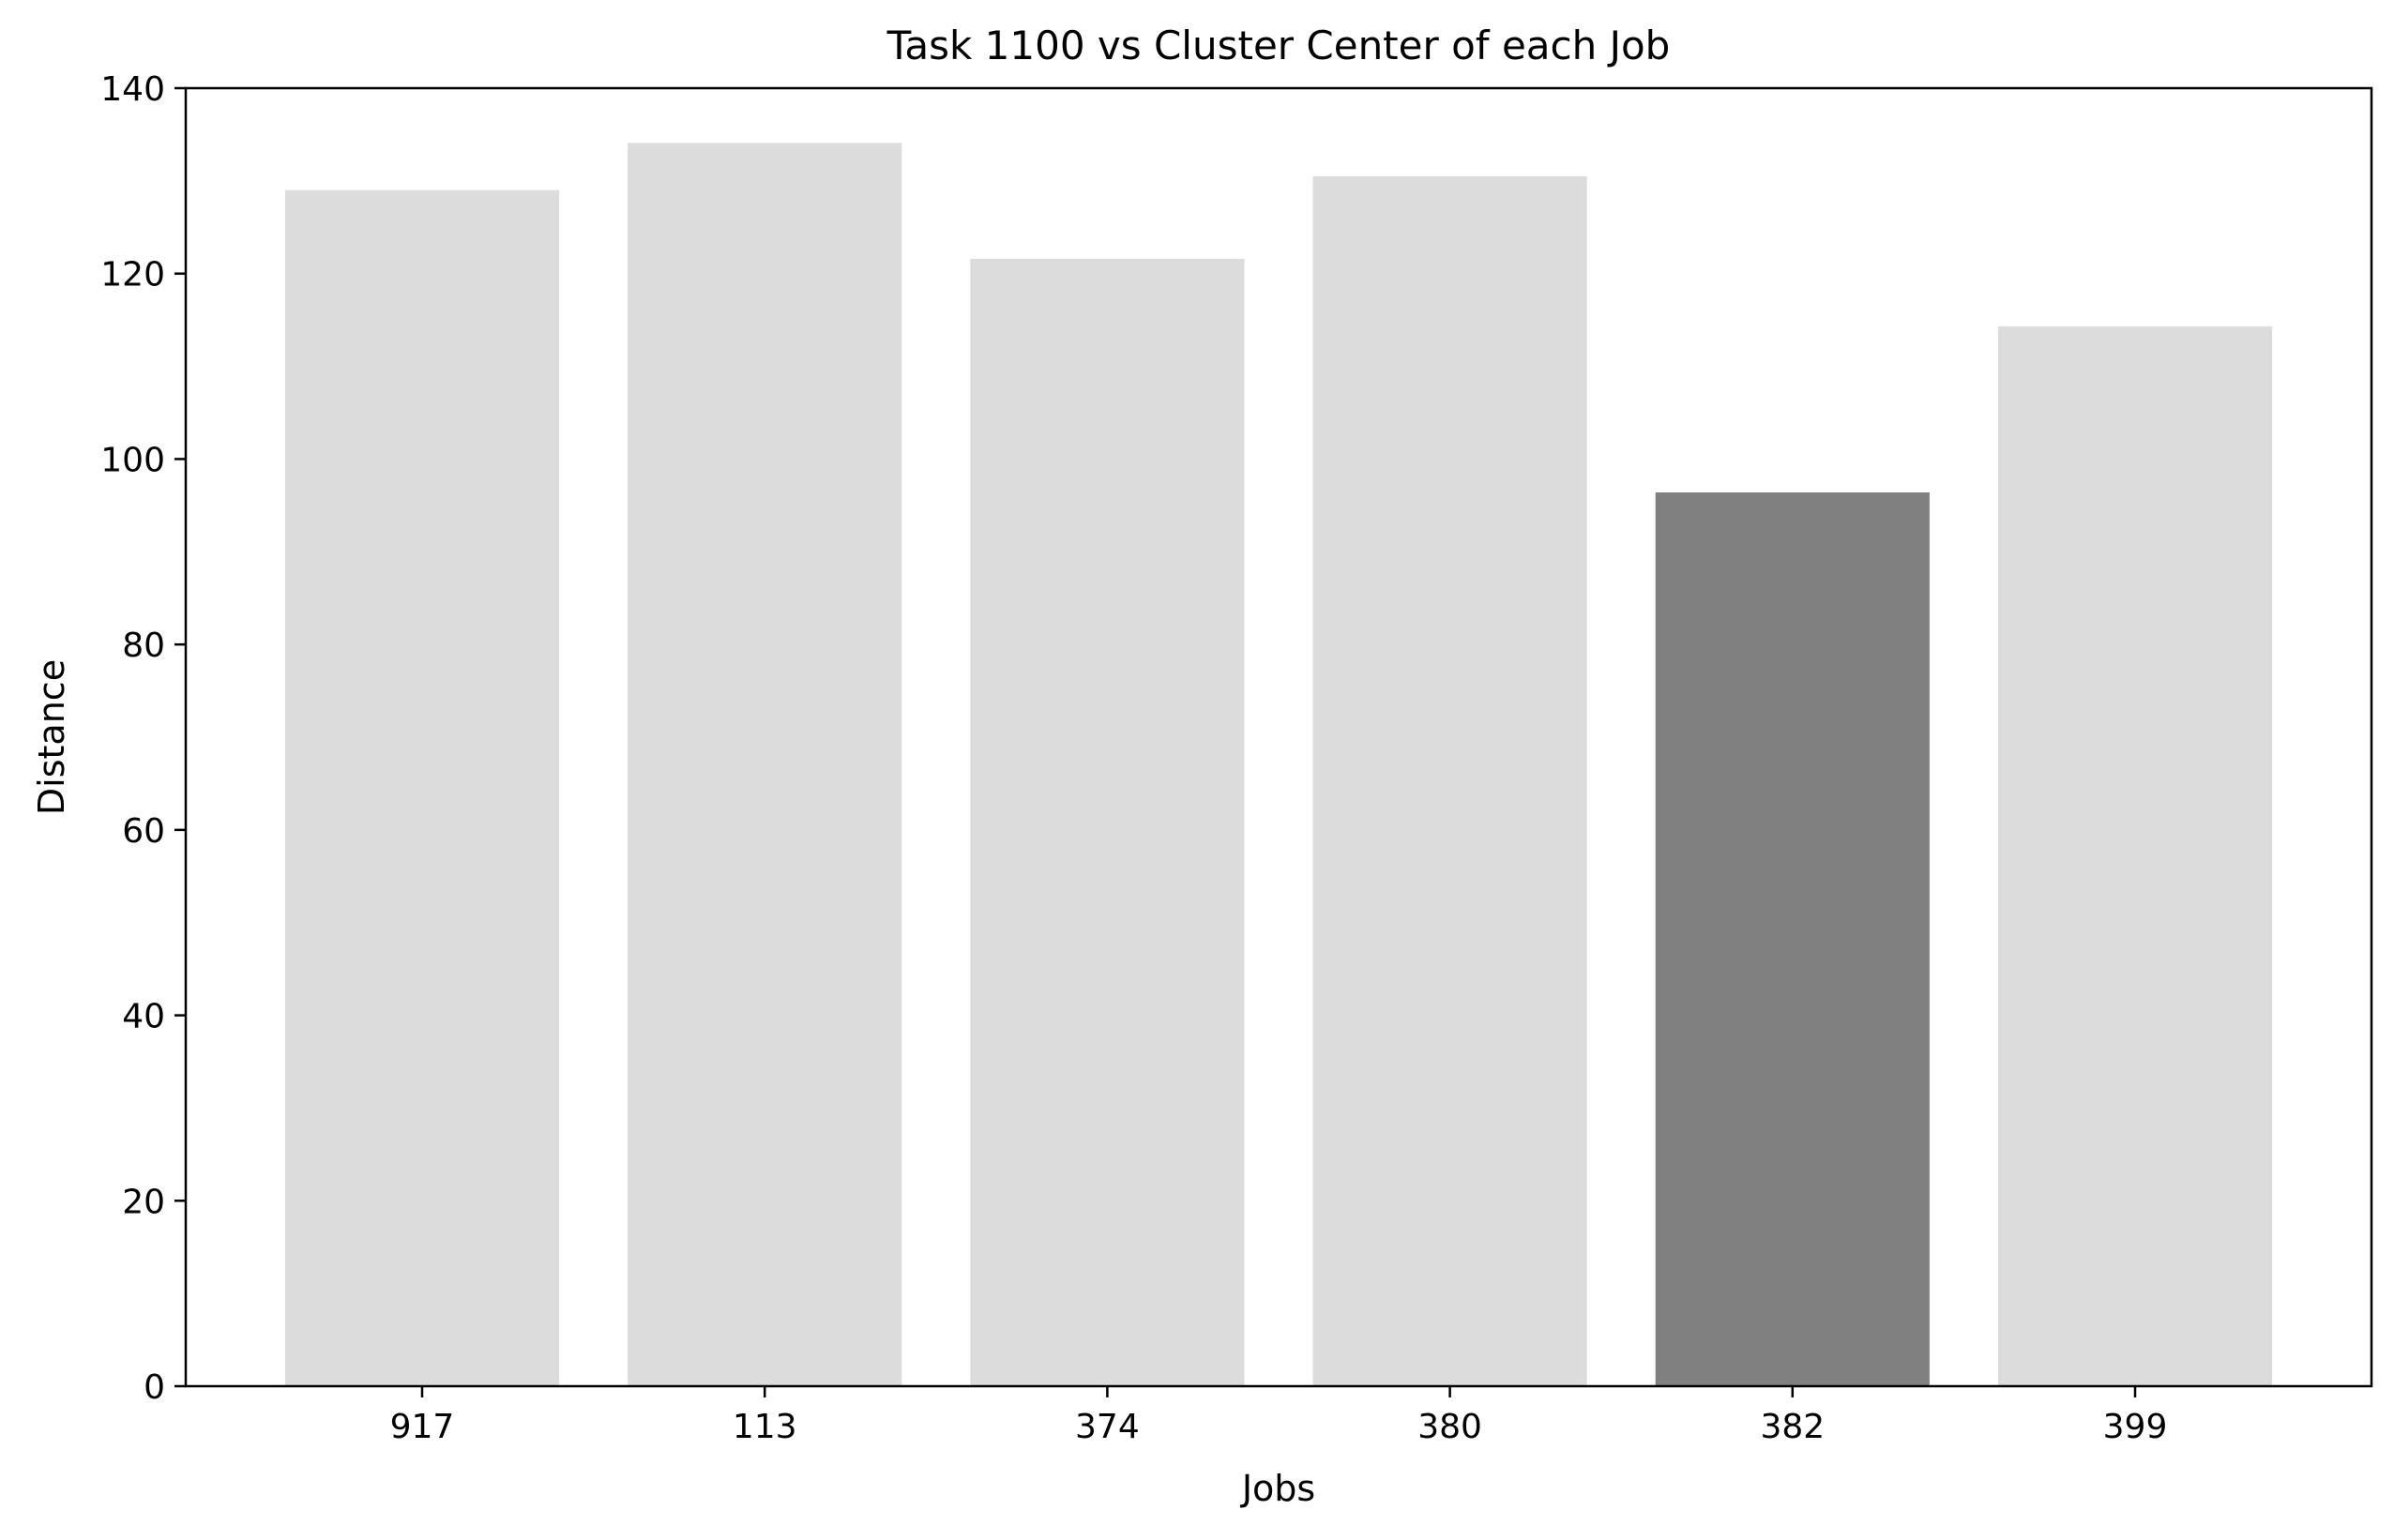 This screenshot has width=2394, height=1540. I want to click on y-tick-label-0: 0, so click(154, 1387).